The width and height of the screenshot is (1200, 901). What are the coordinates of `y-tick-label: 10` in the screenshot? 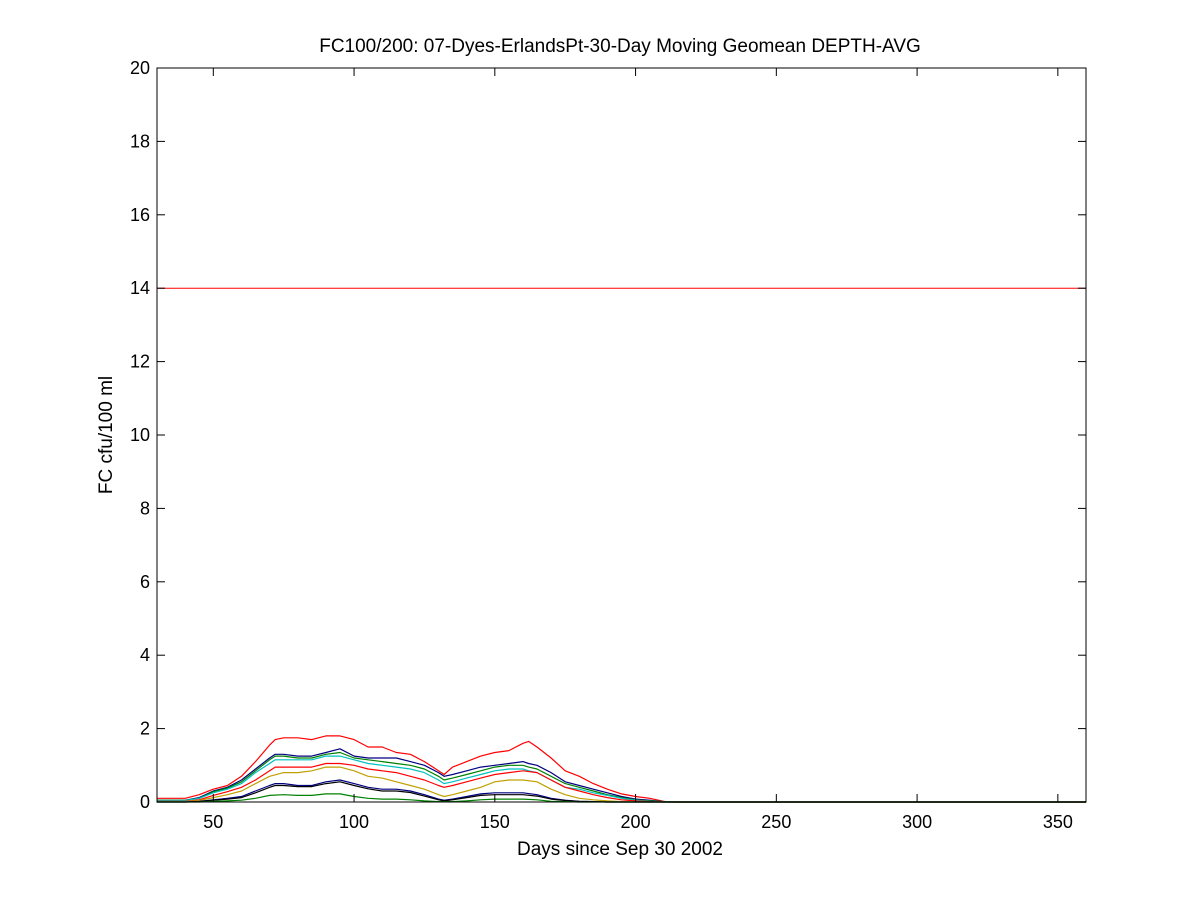 It's located at (140, 435).